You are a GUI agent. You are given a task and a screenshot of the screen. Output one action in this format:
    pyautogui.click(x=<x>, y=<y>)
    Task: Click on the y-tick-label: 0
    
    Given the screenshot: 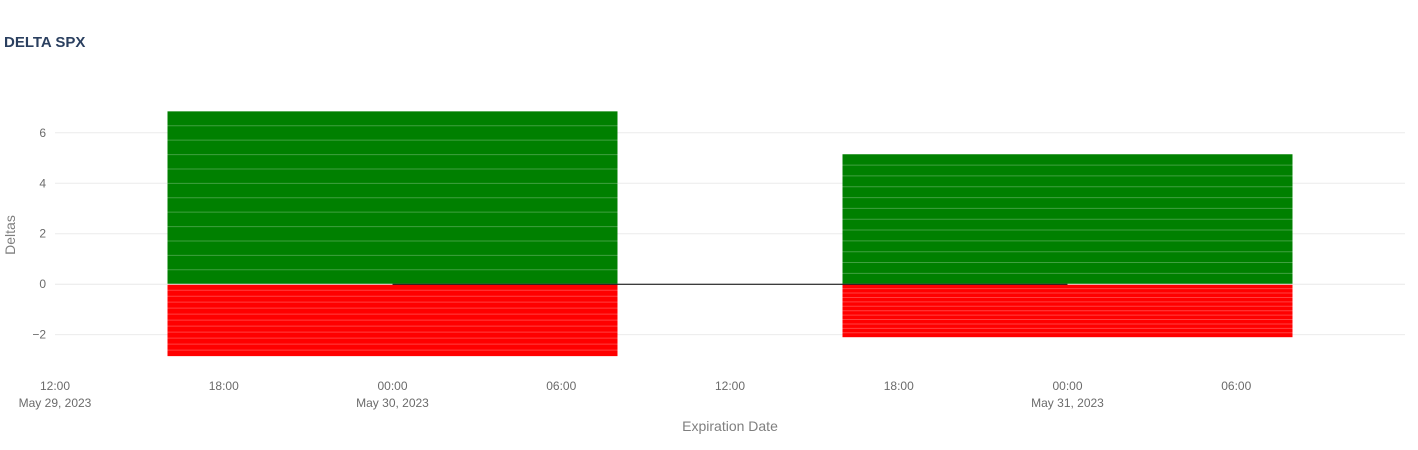 What is the action you would take?
    pyautogui.click(x=42, y=284)
    